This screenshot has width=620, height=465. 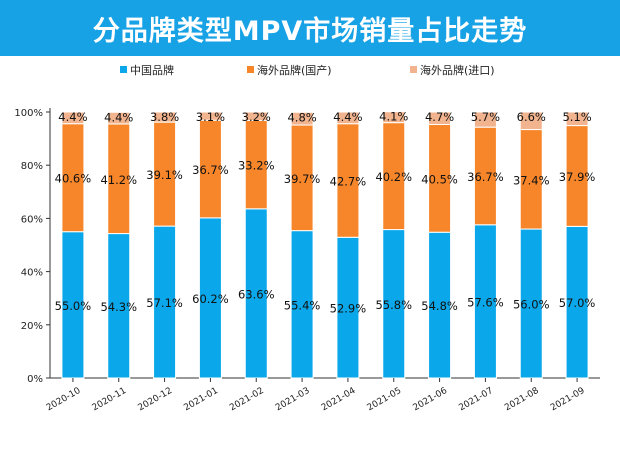 What do you see at coordinates (201, 399) in the screenshot?
I see `x-tick-label: 2021-01` at bounding box center [201, 399].